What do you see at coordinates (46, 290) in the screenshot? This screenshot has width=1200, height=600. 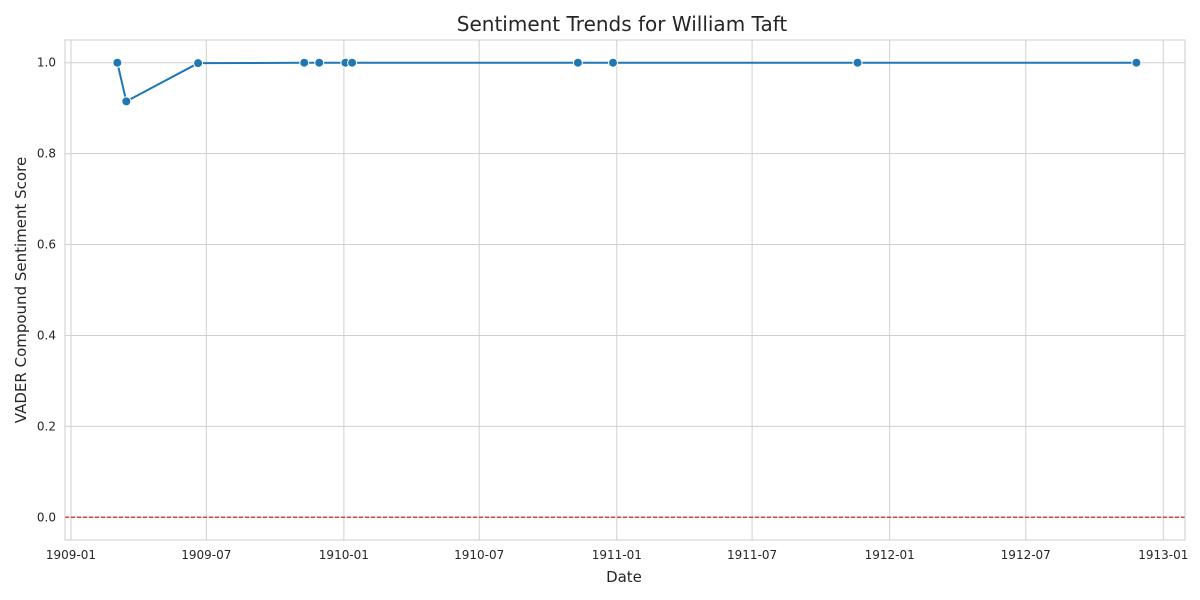 I see `y-tick-labels: 0.0 0.2 0.4 0.6 0.8 1.0` at bounding box center [46, 290].